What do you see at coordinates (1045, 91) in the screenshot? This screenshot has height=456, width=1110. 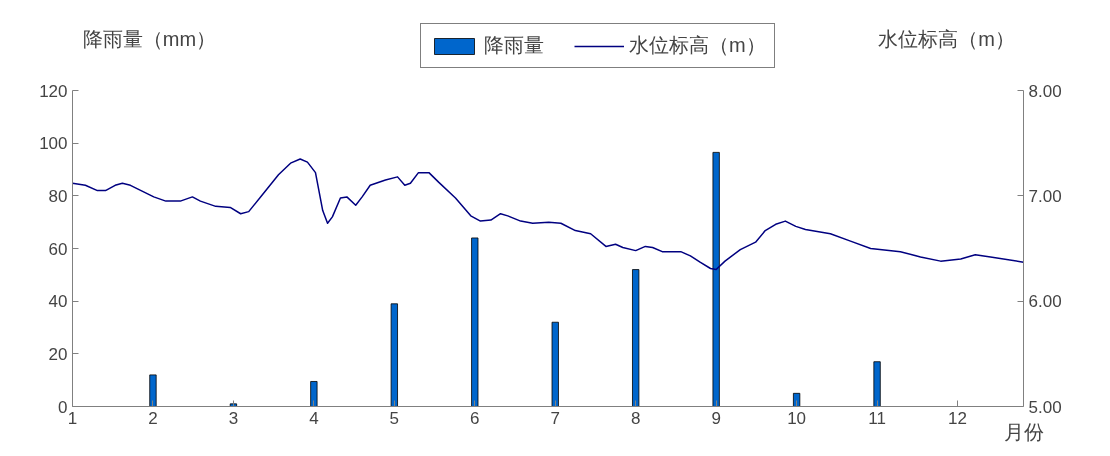 I see `y2-tick-label: 8.00` at bounding box center [1045, 91].